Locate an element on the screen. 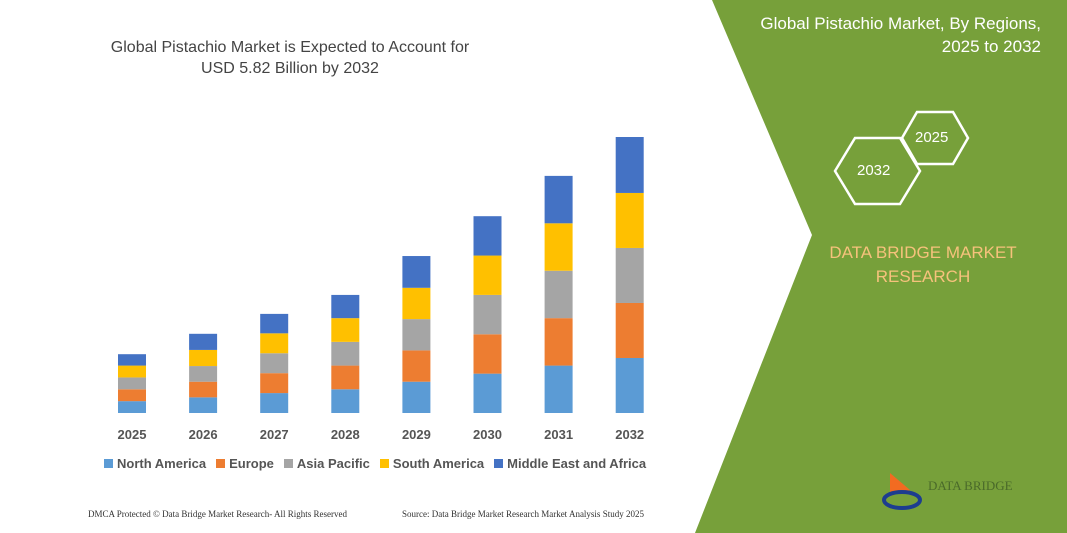  bar-2027-asia-pacific is located at coordinates (274, 363).